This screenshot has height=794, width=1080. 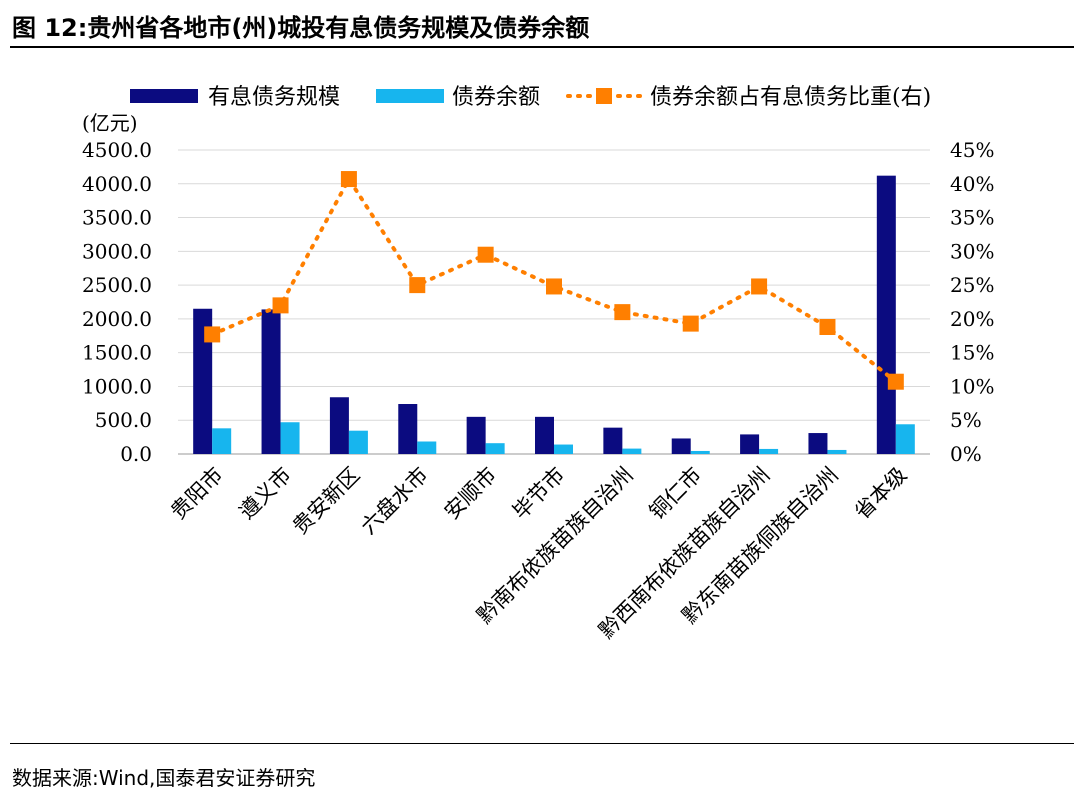 What do you see at coordinates (394, 501) in the screenshot?
I see `x-axis-category-label: 六盘水市` at bounding box center [394, 501].